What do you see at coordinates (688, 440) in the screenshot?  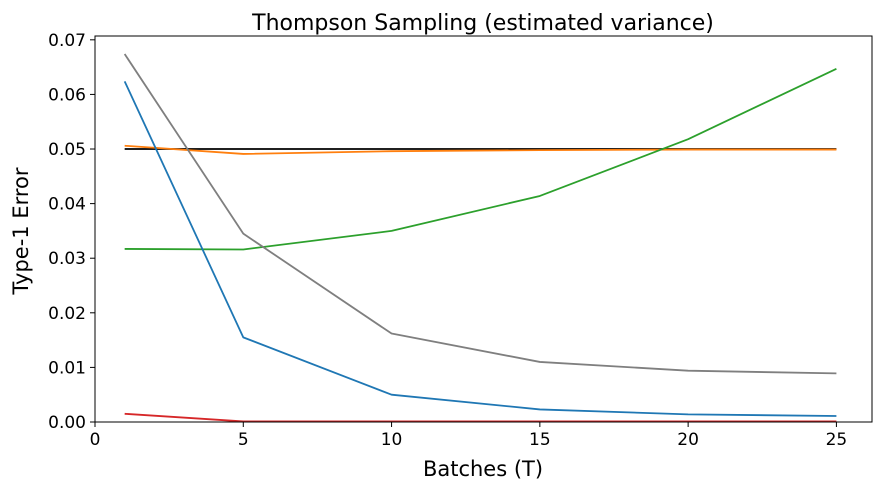 I see `x-tick-label: 20` at bounding box center [688, 440].